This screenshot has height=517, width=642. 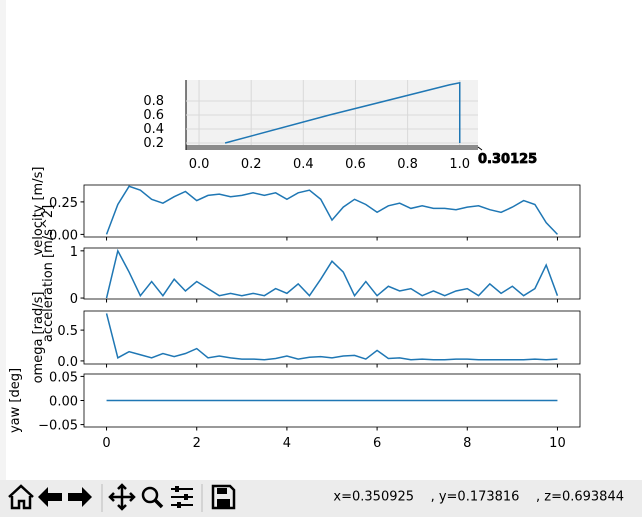 What do you see at coordinates (407, 164) in the screenshot?
I see `x-tick-label: 0.8` at bounding box center [407, 164].